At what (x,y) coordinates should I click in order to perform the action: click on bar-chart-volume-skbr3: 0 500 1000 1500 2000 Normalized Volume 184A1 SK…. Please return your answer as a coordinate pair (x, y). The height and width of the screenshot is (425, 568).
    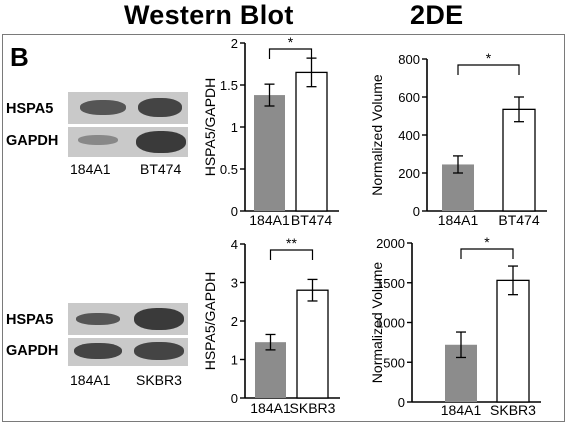
    Looking at the image, I should click on (455, 326).